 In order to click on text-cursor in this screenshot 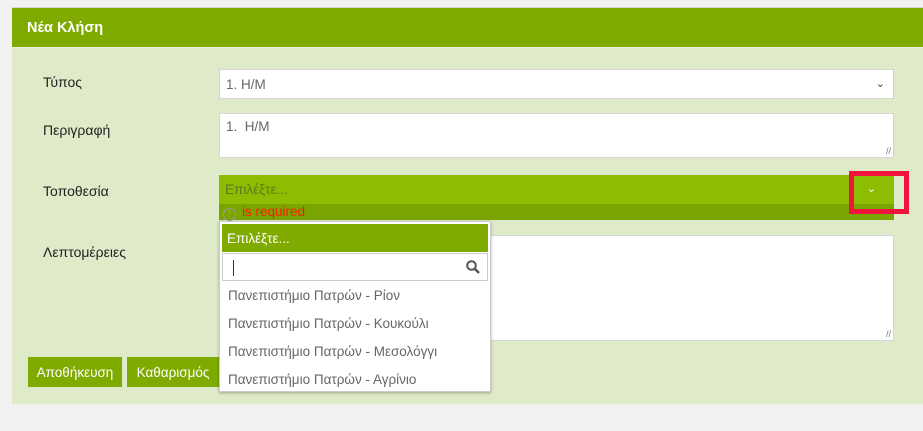, I will do `click(233, 268)`.